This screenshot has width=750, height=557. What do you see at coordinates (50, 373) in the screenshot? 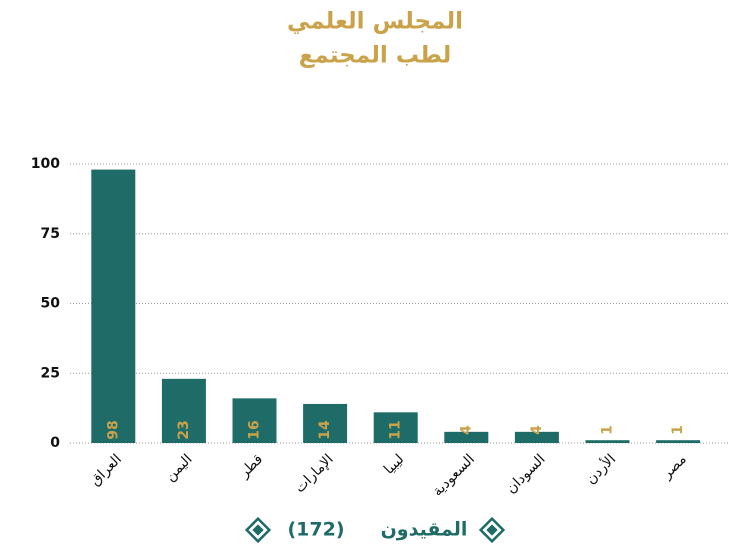
I see `y-tick-label: 25` at bounding box center [50, 373].